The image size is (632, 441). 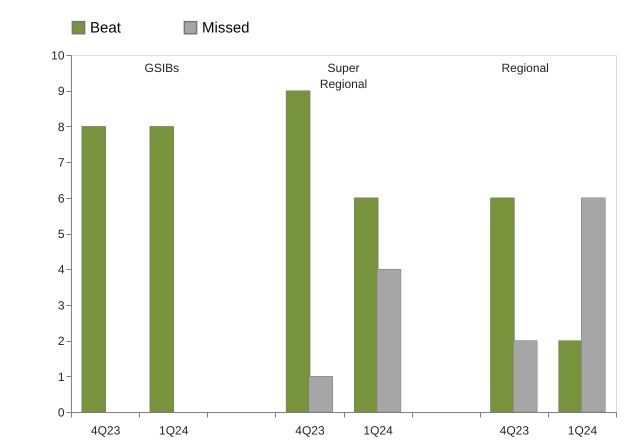 I want to click on legend-label: Missed, so click(x=226, y=28).